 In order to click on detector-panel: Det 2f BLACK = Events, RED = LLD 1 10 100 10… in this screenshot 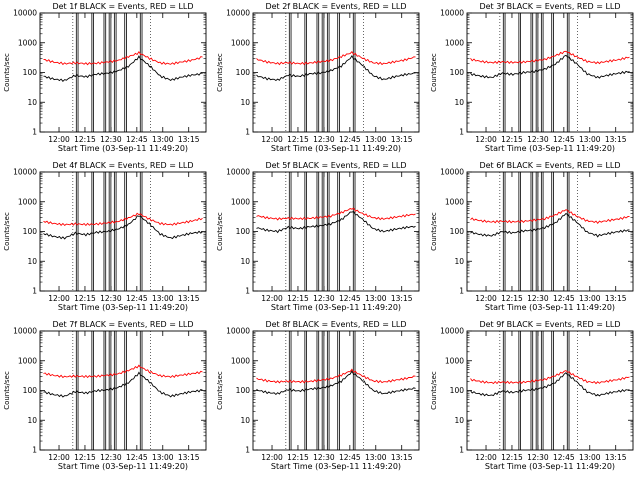, I will do `click(318, 77)`.